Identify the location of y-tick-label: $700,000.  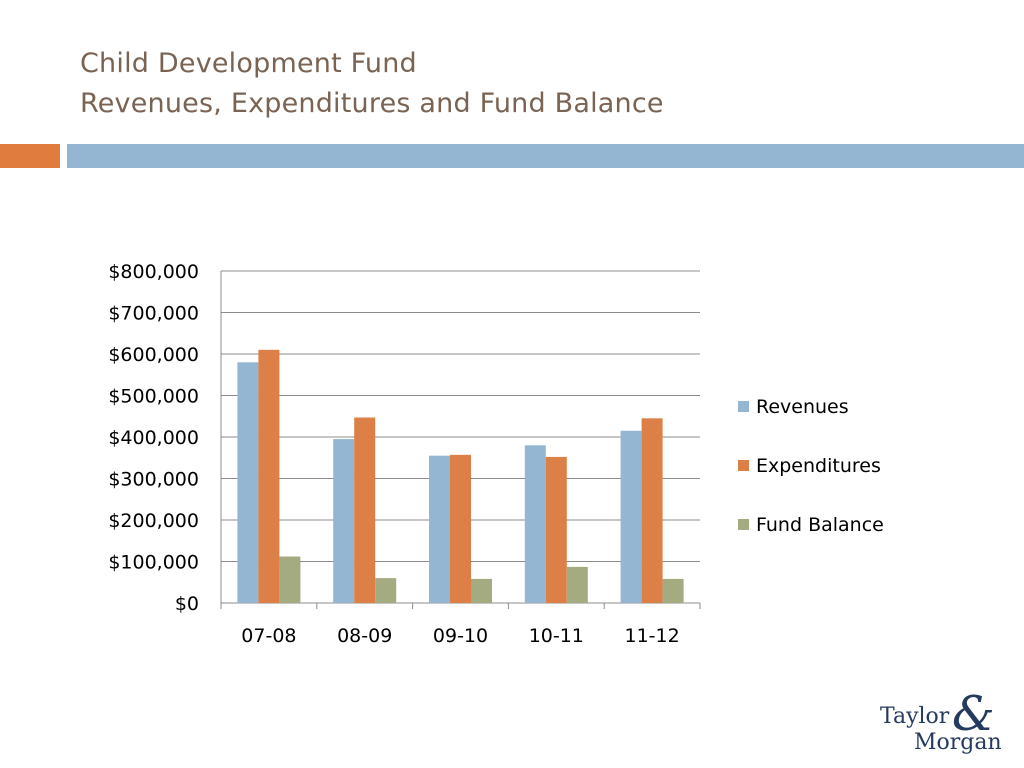
(153, 314).